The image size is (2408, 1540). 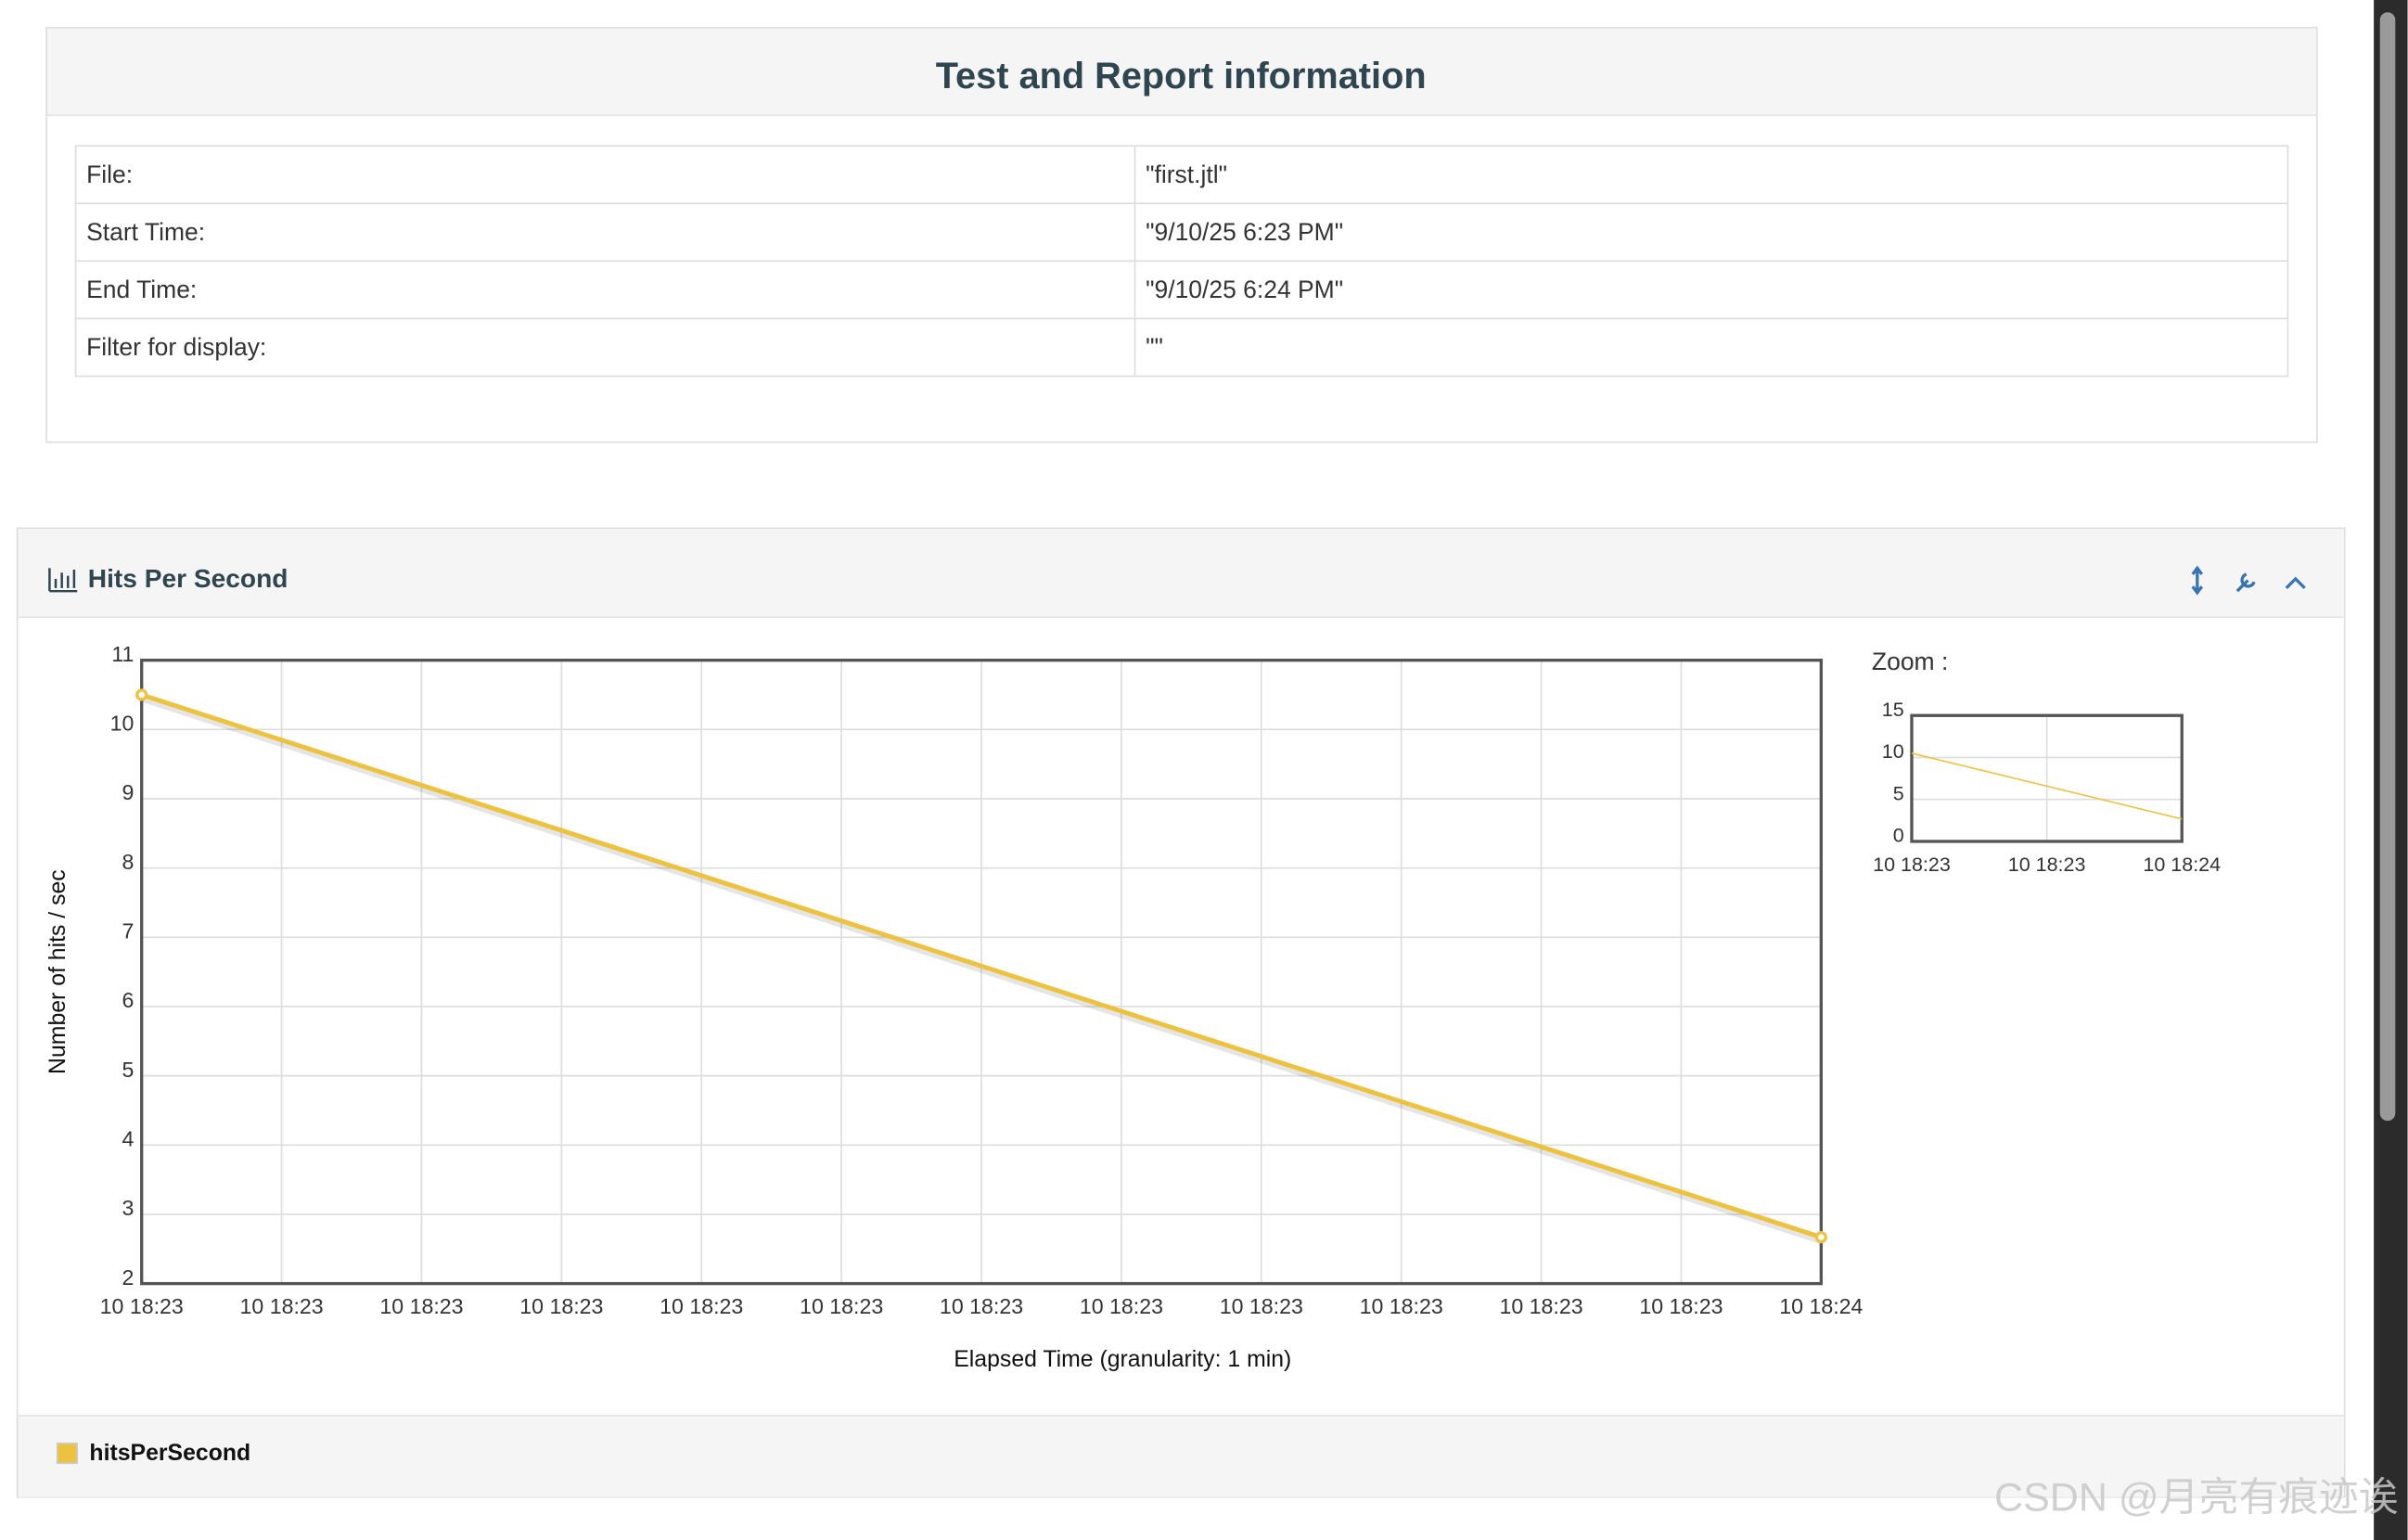 I want to click on collapse-button, so click(x=2295, y=583).